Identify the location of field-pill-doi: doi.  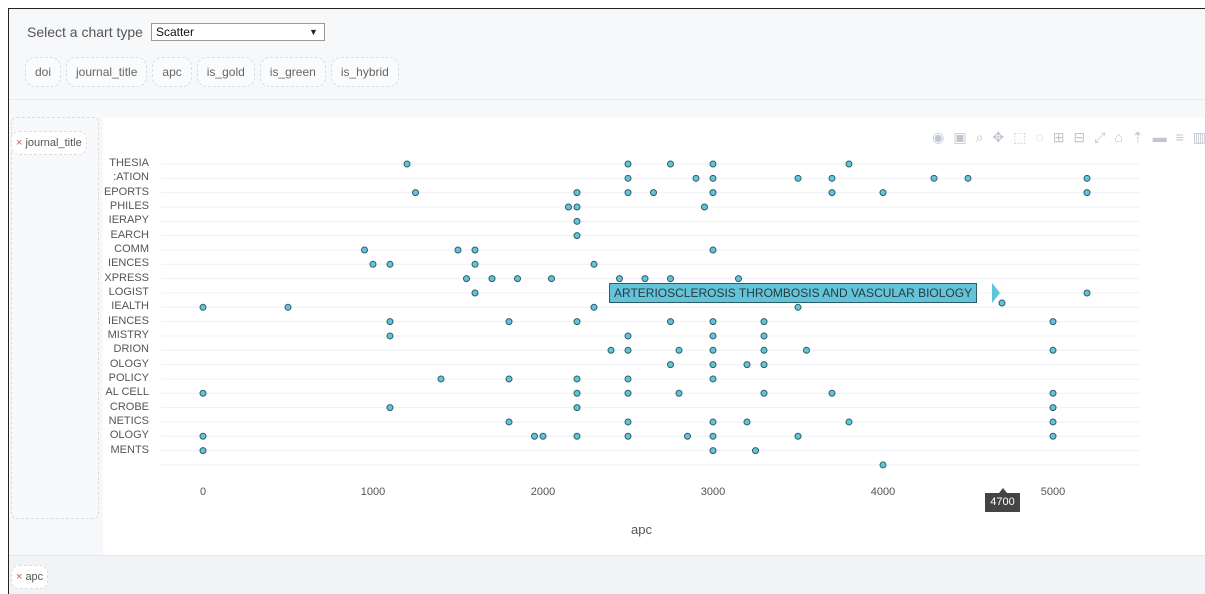
(43, 72).